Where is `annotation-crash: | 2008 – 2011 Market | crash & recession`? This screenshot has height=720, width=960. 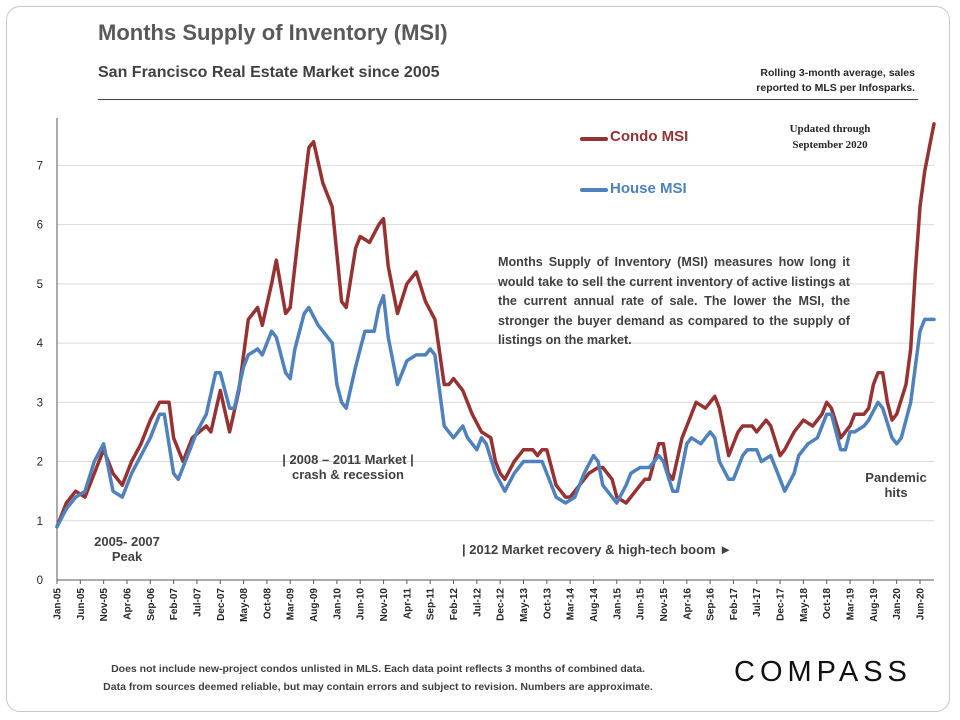 annotation-crash: | 2008 – 2011 Market | crash & recession is located at coordinates (348, 467).